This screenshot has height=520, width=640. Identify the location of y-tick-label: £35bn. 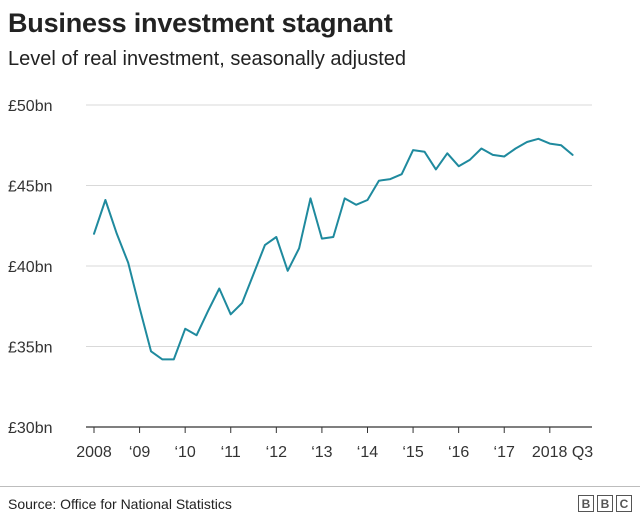
(30, 348).